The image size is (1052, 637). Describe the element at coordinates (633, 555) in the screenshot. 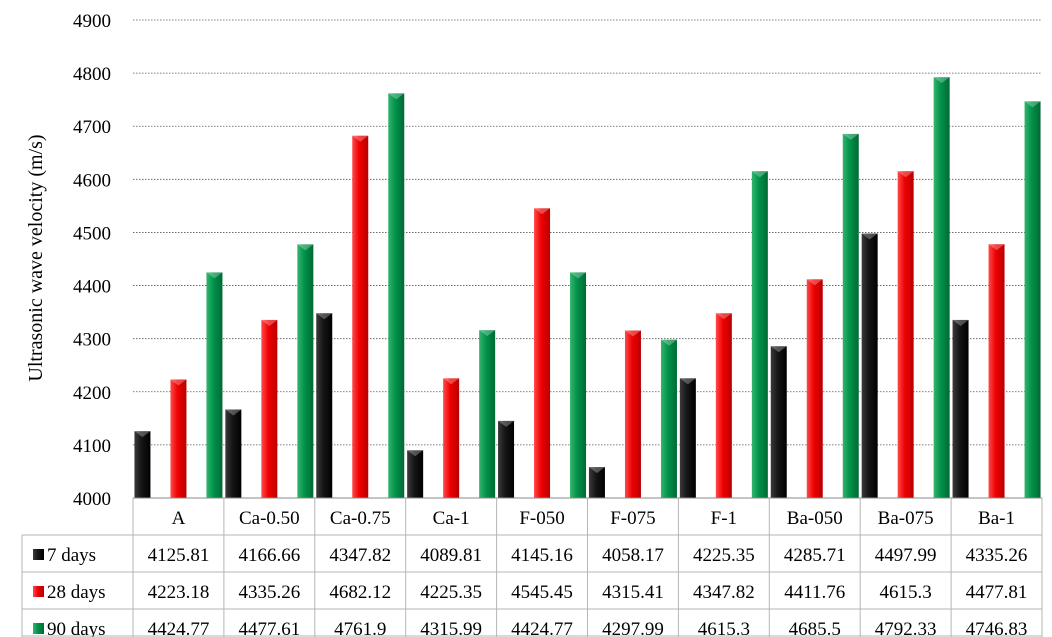

I see `data-label: 4058.17` at that location.